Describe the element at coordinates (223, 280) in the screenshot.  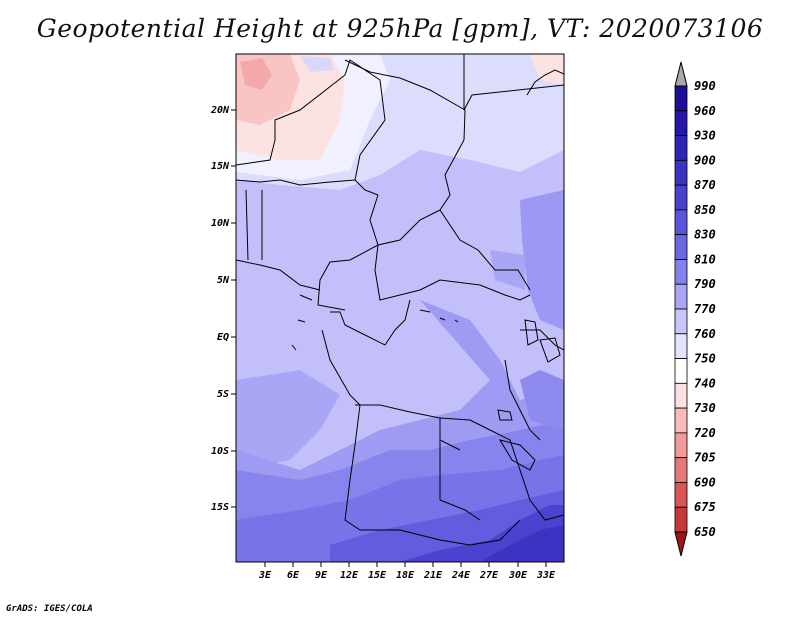
I see `lat-label-5n: 5N` at that location.